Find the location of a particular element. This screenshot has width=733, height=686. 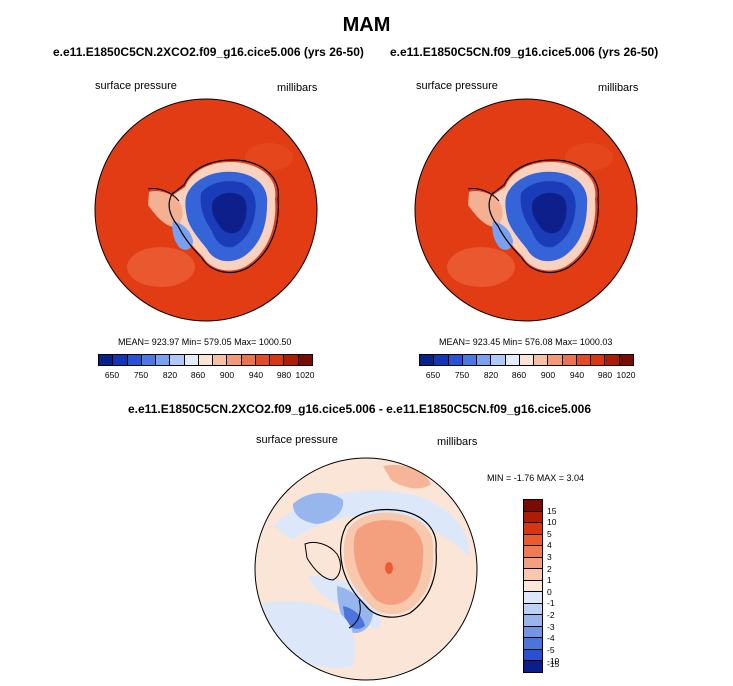

colorbar-tick: 15 is located at coordinates (552, 510).